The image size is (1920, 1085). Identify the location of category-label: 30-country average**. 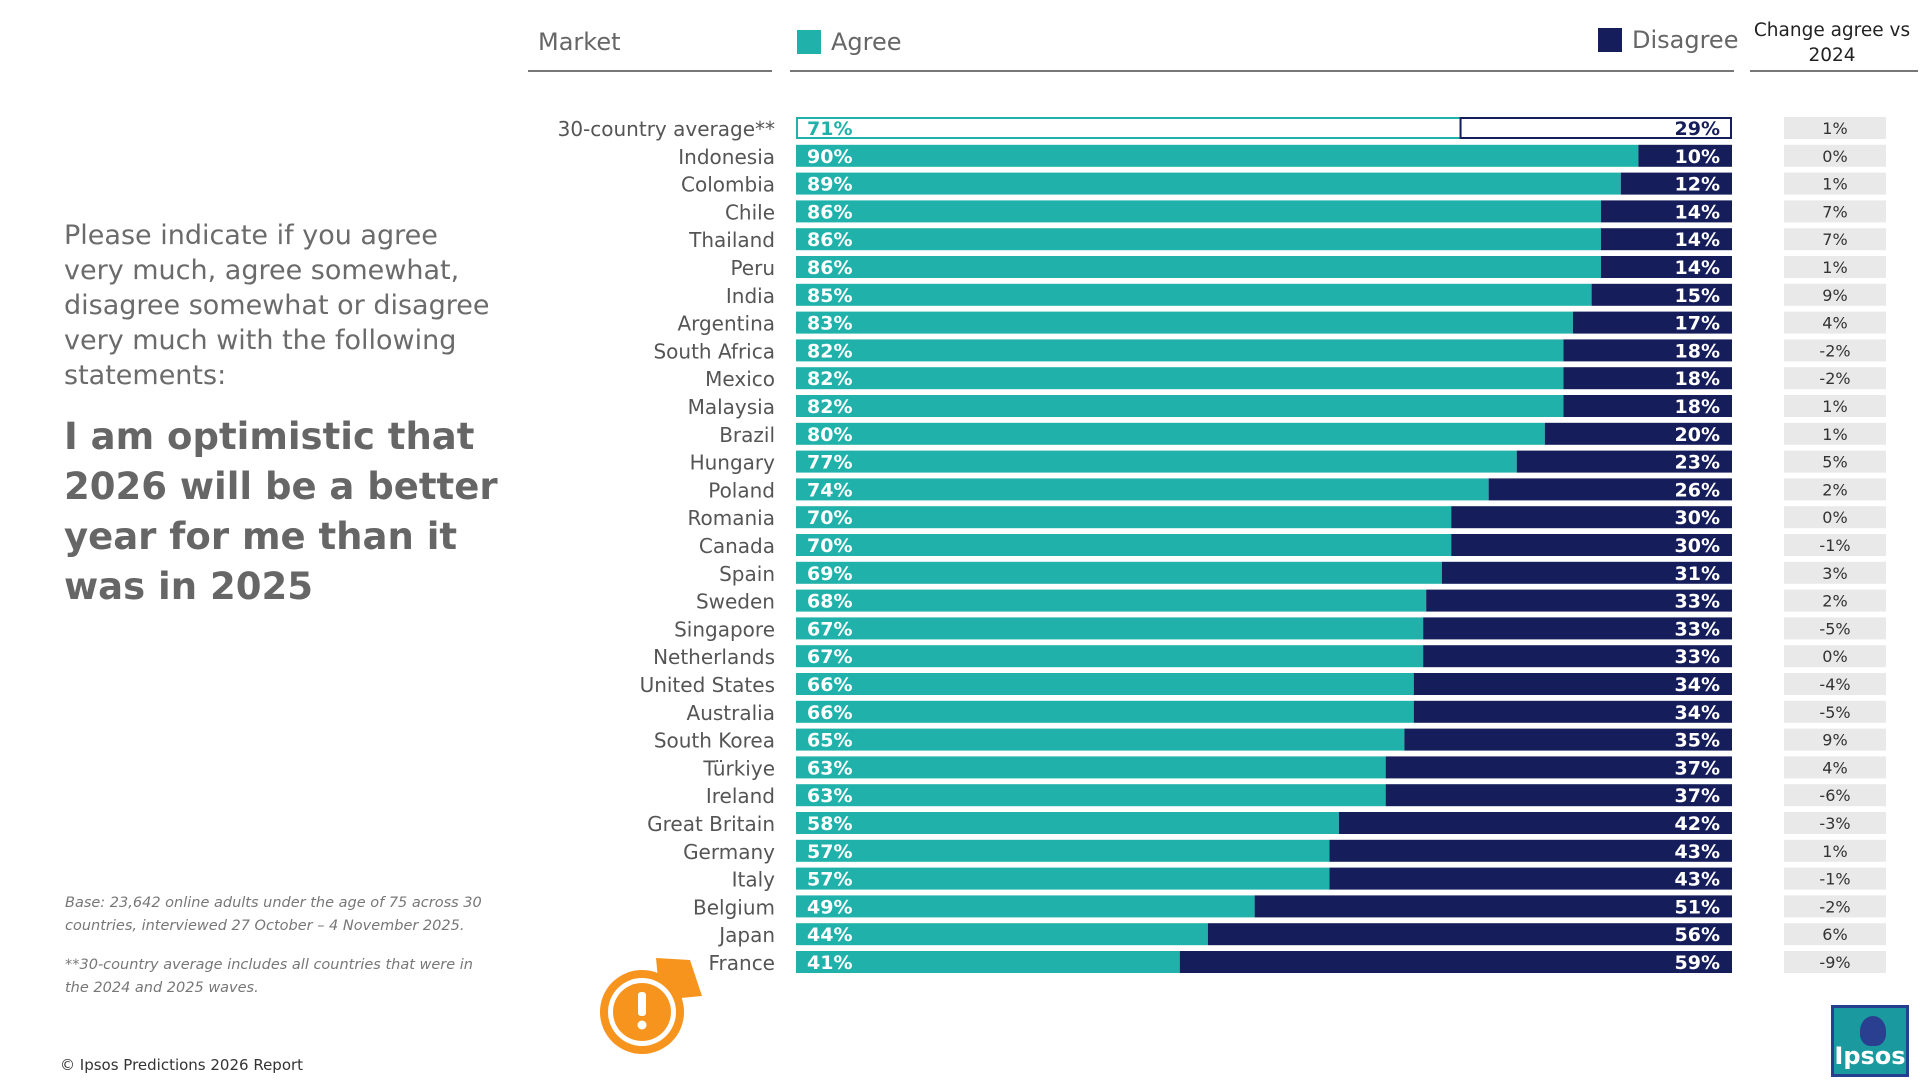
(666, 129).